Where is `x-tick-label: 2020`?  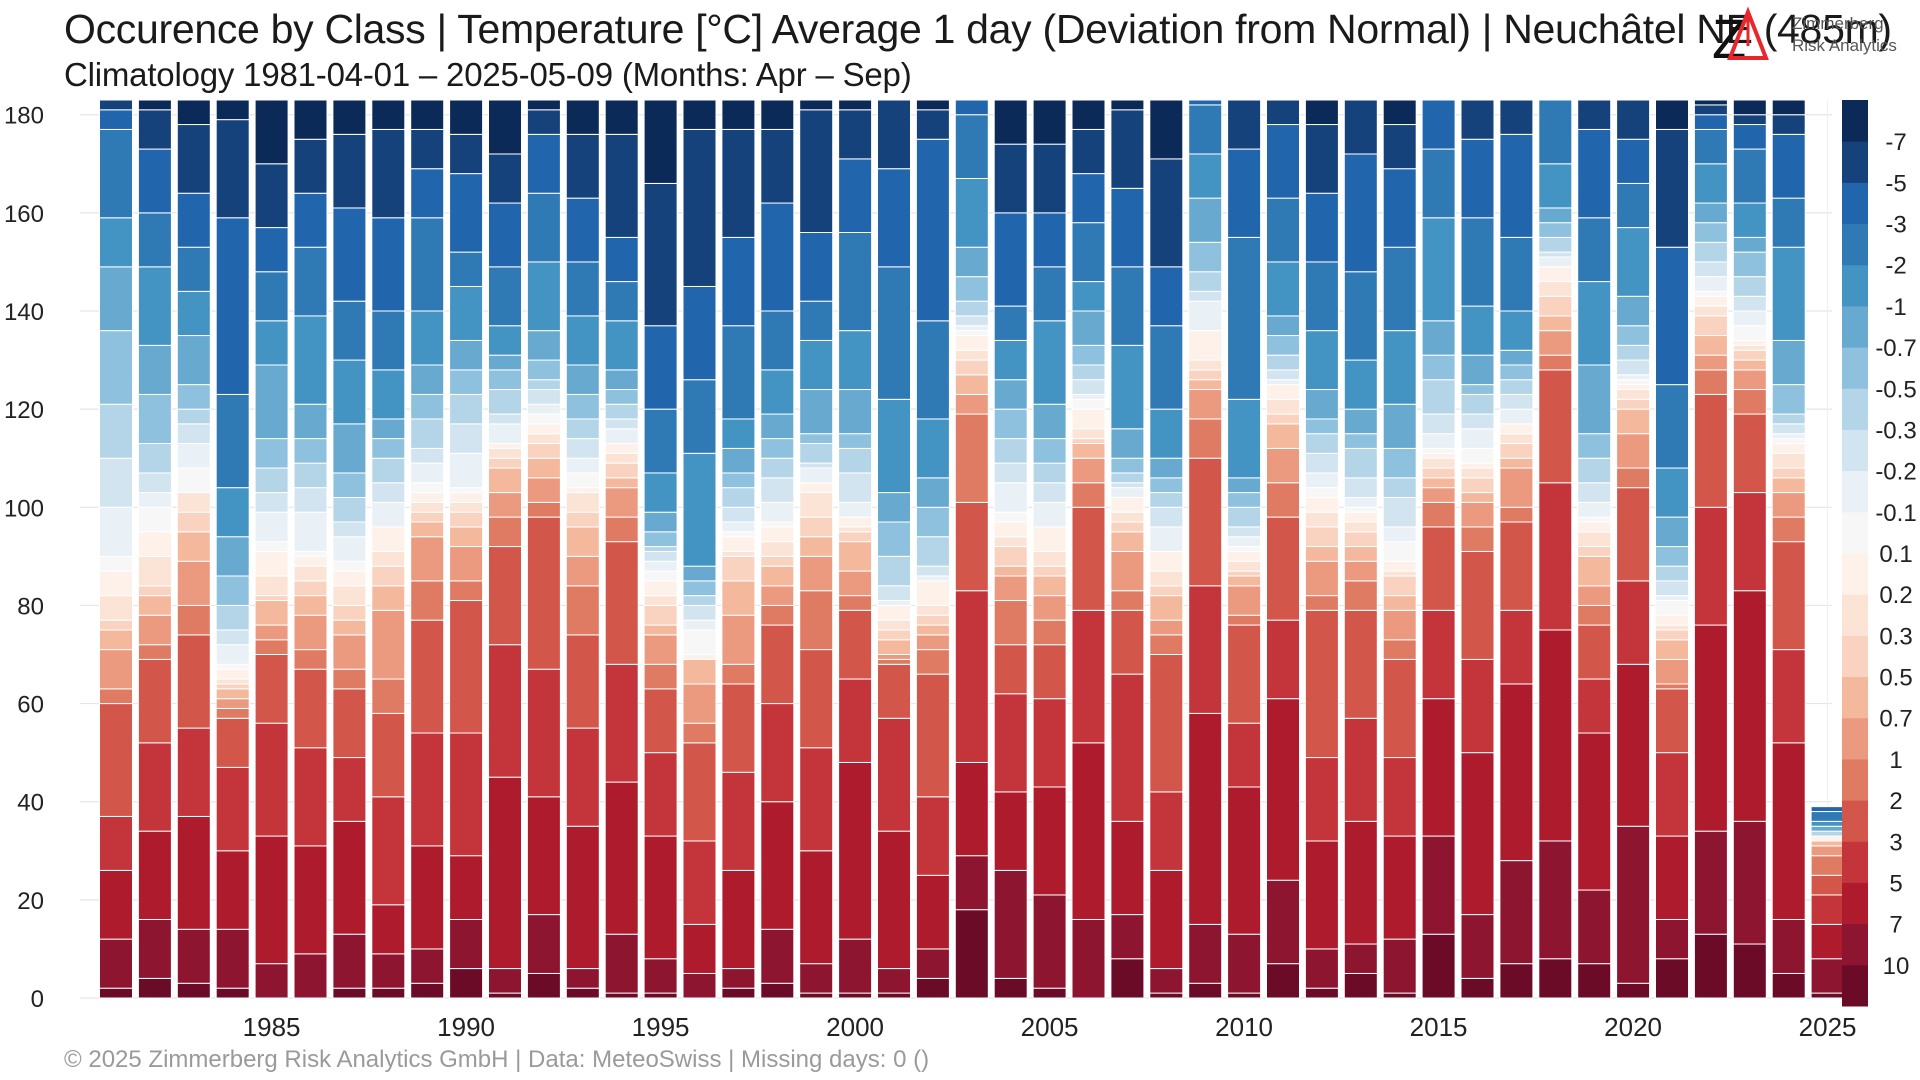
x-tick-label: 2020 is located at coordinates (1633, 1026).